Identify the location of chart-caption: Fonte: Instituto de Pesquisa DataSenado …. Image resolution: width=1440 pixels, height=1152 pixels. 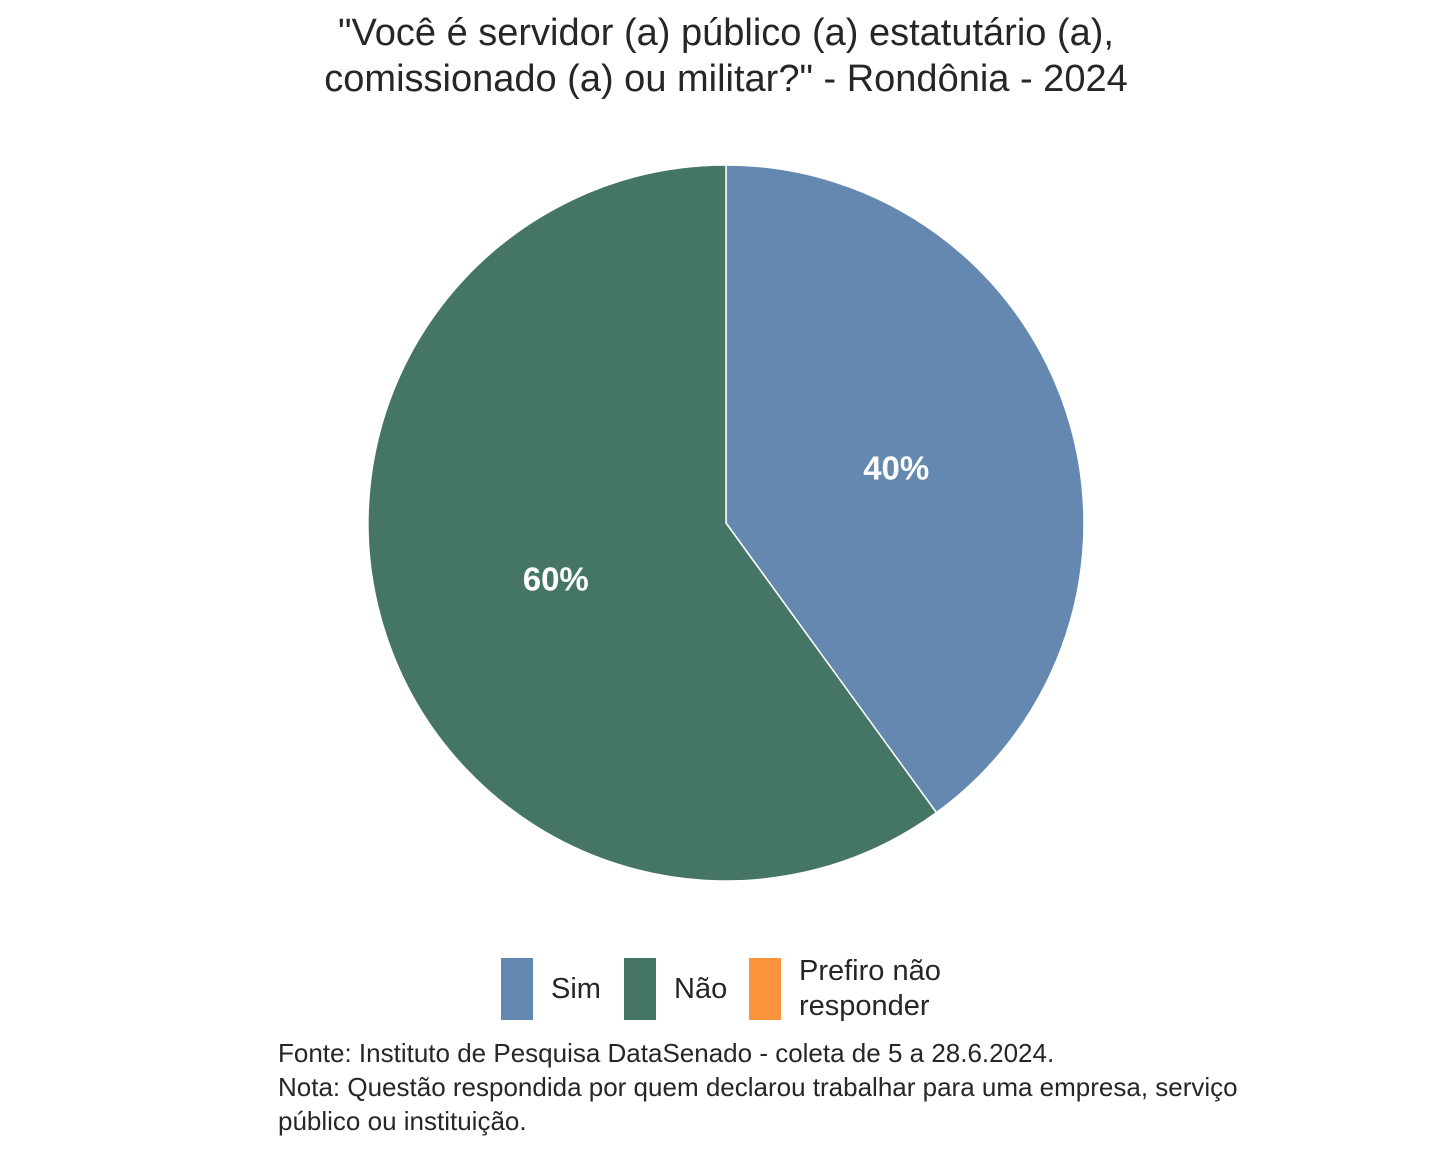
(758, 1087).